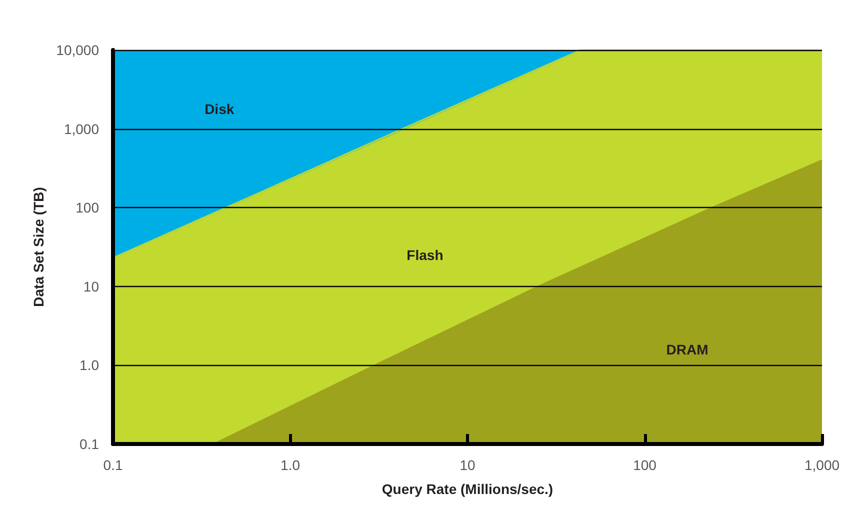 The width and height of the screenshot is (857, 527). I want to click on x-axis-title: Query Rate (Millions/sec.), so click(468, 489).